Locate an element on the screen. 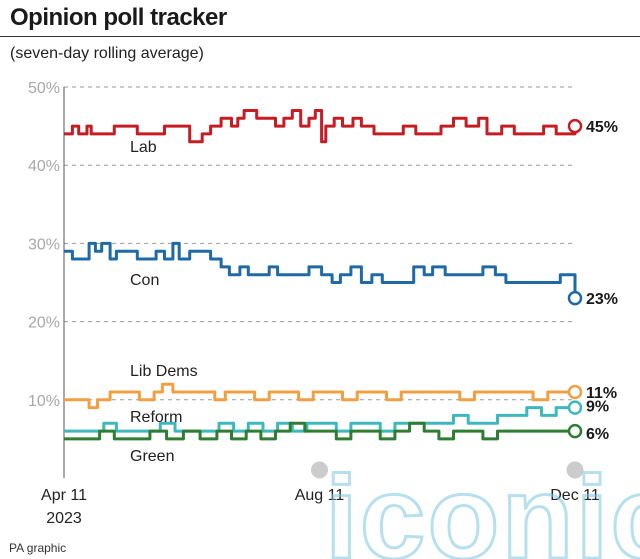 This screenshot has width=640, height=559. x-tick-label: 2023 is located at coordinates (64, 518).